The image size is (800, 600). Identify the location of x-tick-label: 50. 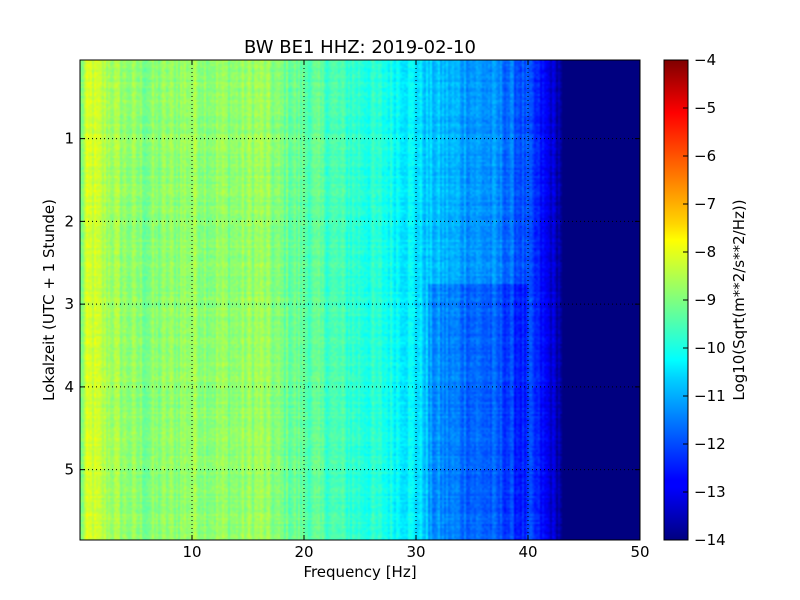
(639, 552).